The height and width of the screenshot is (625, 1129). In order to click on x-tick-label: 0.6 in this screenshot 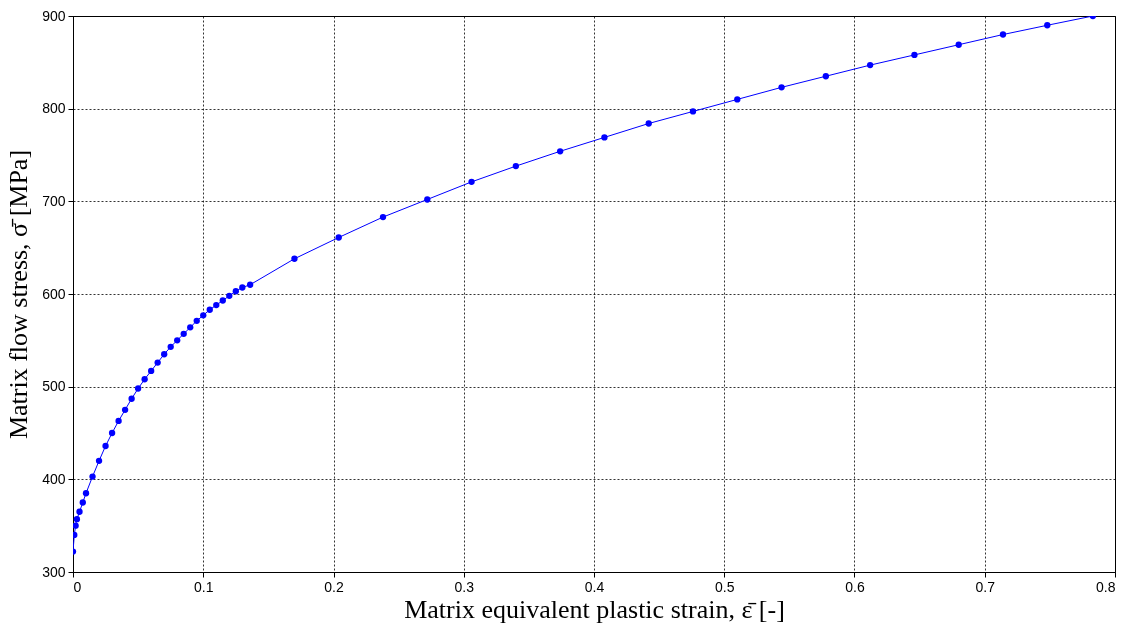, I will do `click(855, 586)`.